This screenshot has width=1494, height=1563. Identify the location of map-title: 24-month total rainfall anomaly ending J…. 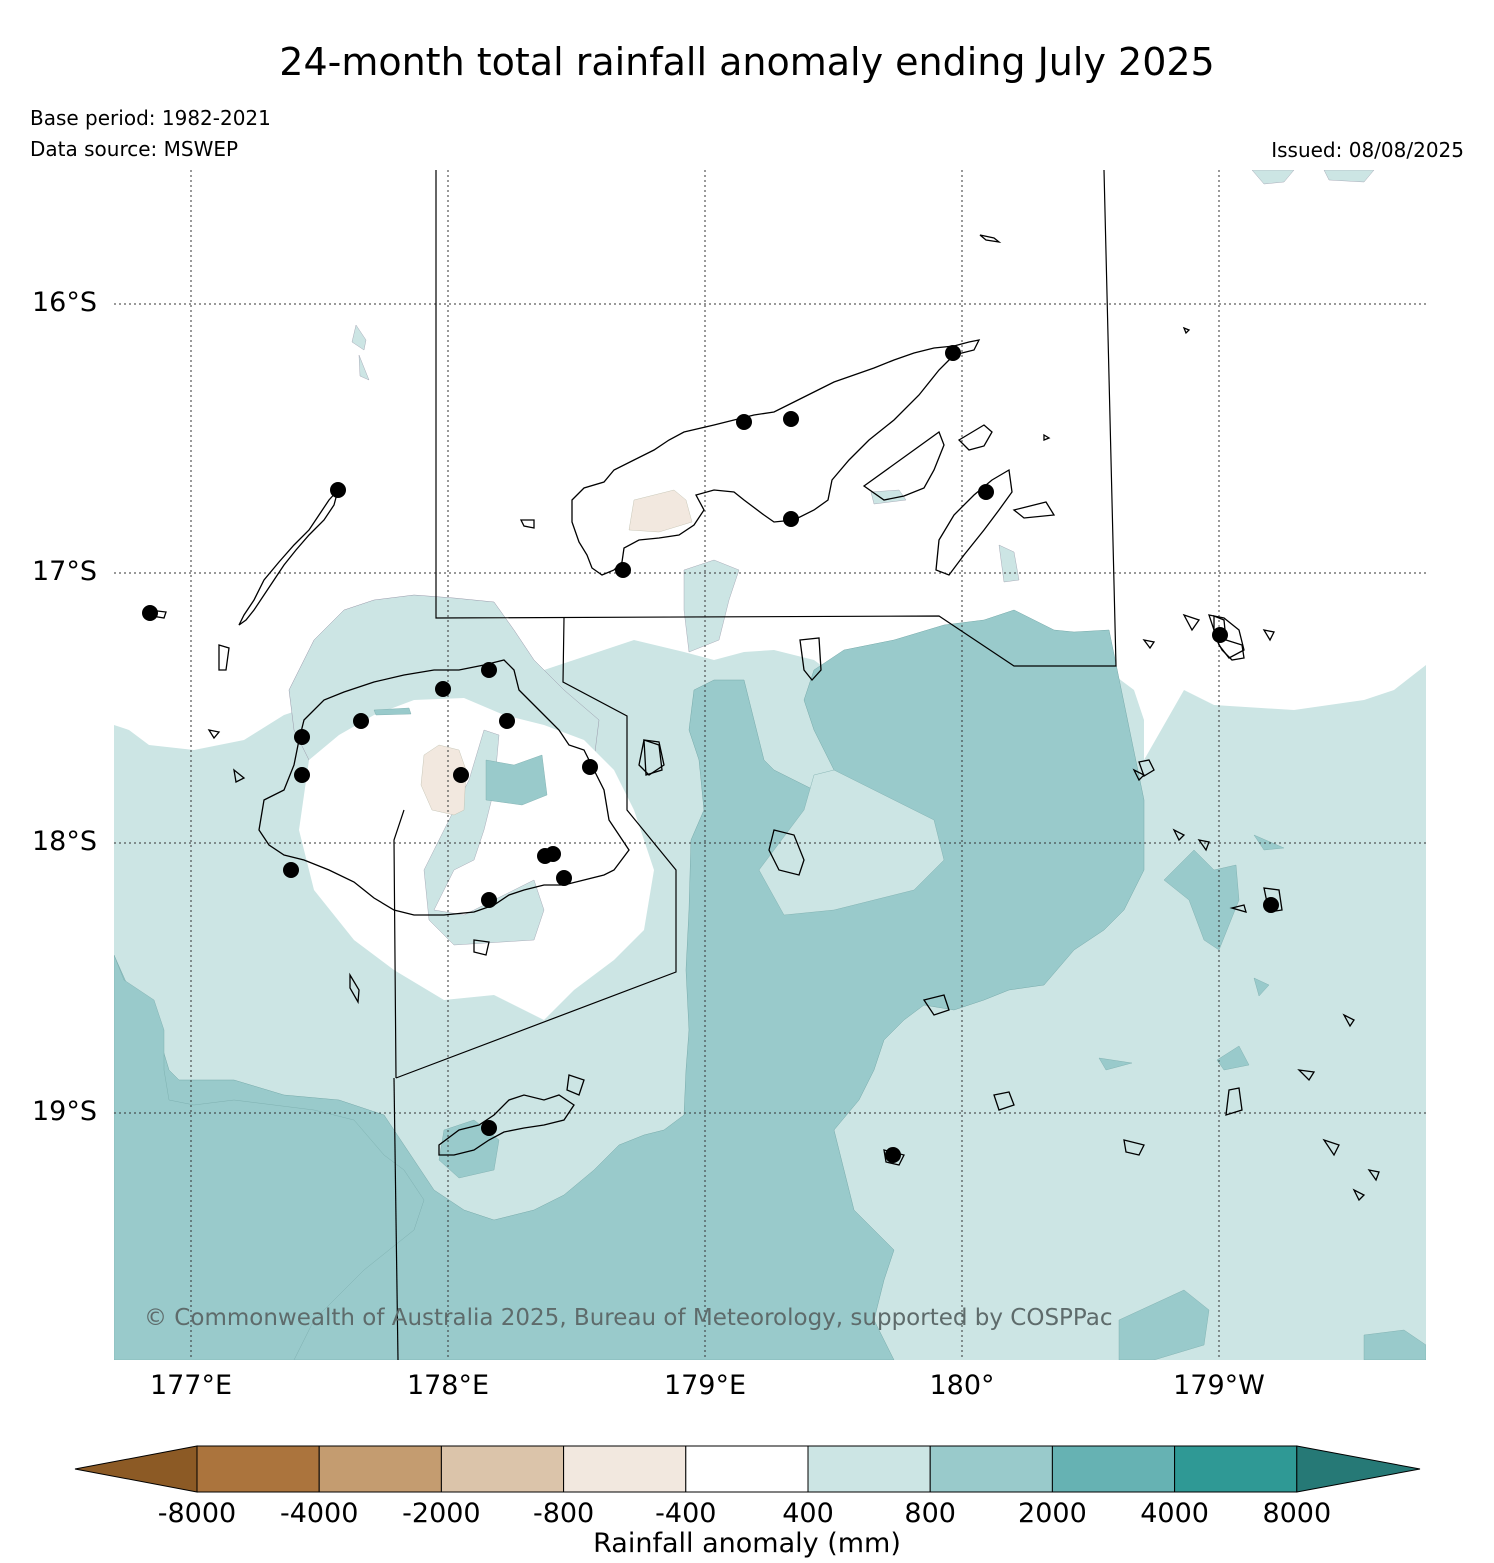
(747, 62).